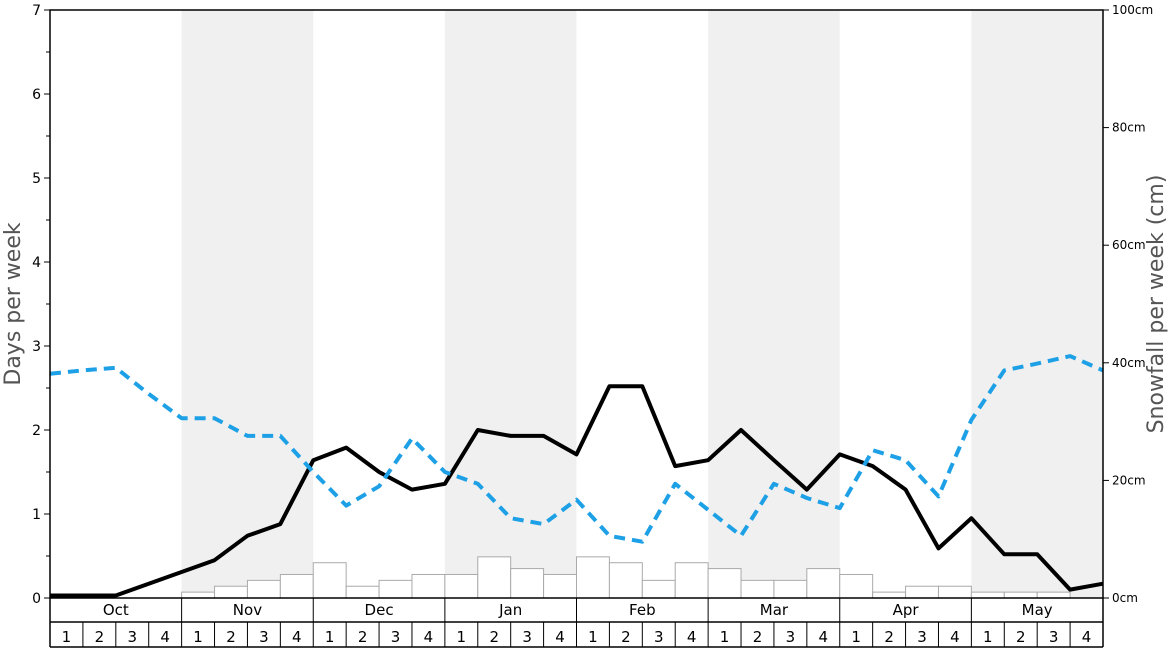  I want to click on month-label: Oct, so click(116, 610).